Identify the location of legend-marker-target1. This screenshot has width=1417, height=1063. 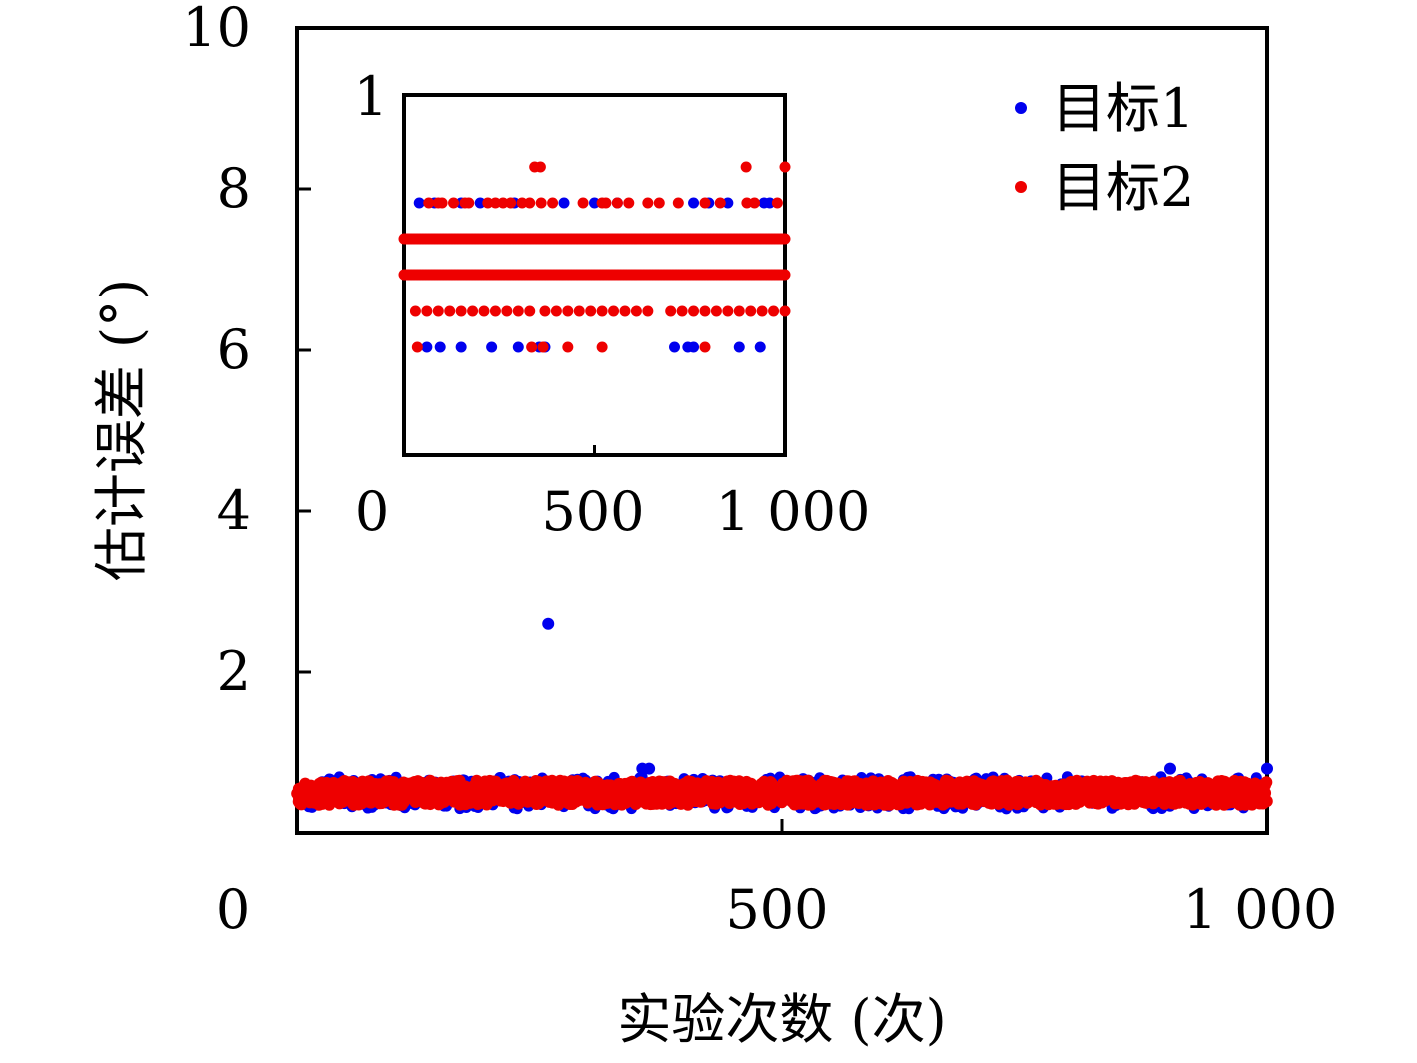
(1021, 108).